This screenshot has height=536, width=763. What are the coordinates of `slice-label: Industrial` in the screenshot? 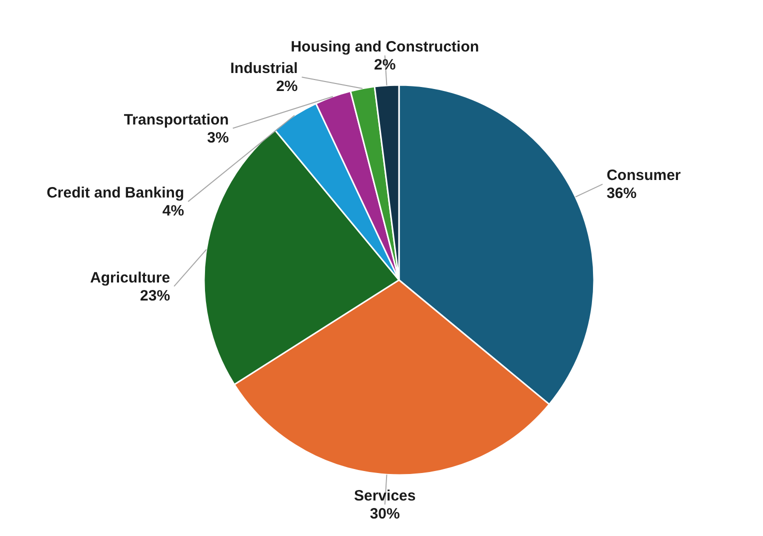 It's located at (264, 69).